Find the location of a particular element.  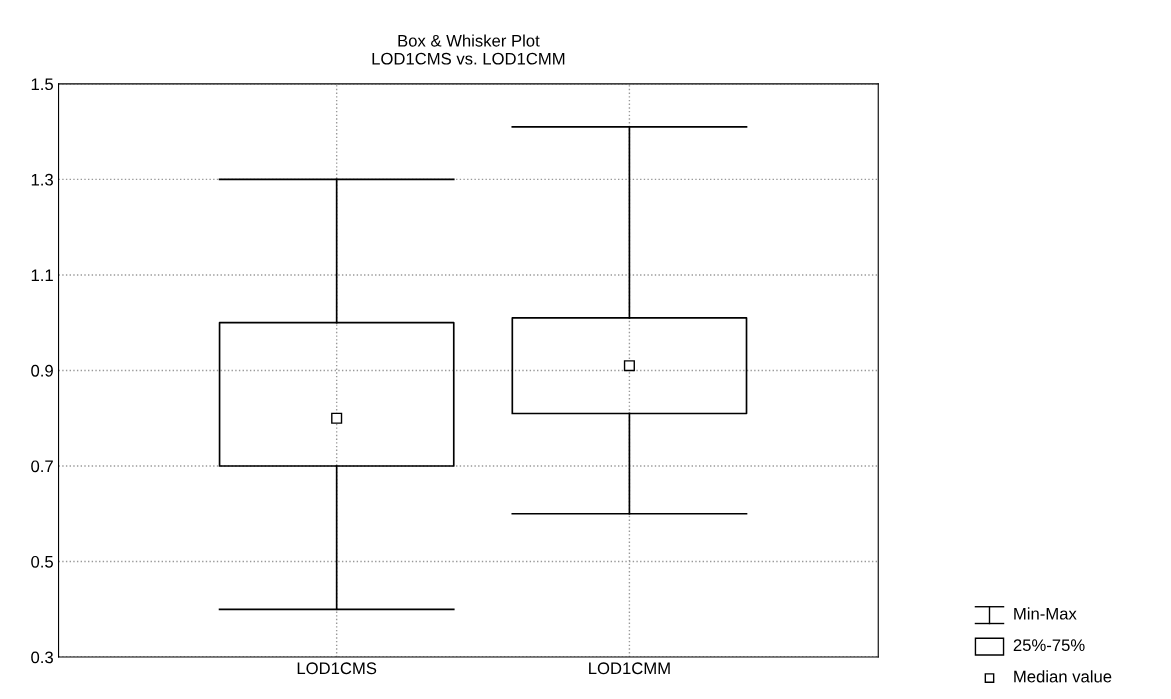

x-tick-label: LOD1CMM is located at coordinates (629, 668).